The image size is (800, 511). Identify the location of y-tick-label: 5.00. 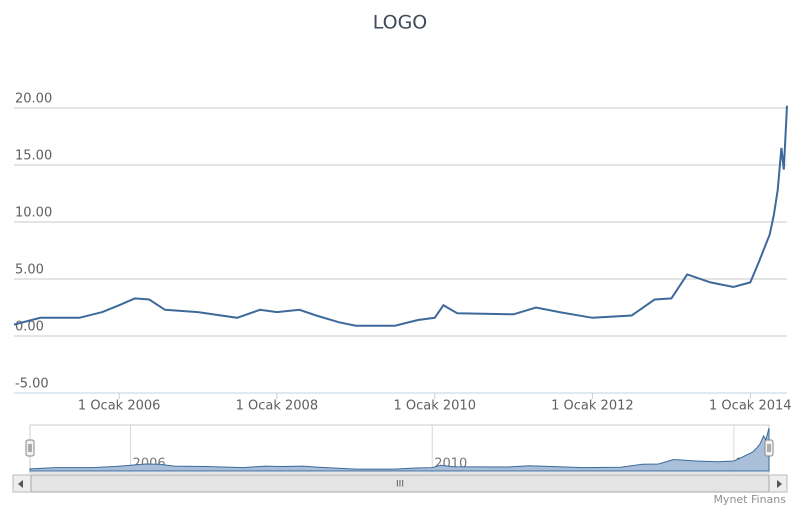
(29, 270).